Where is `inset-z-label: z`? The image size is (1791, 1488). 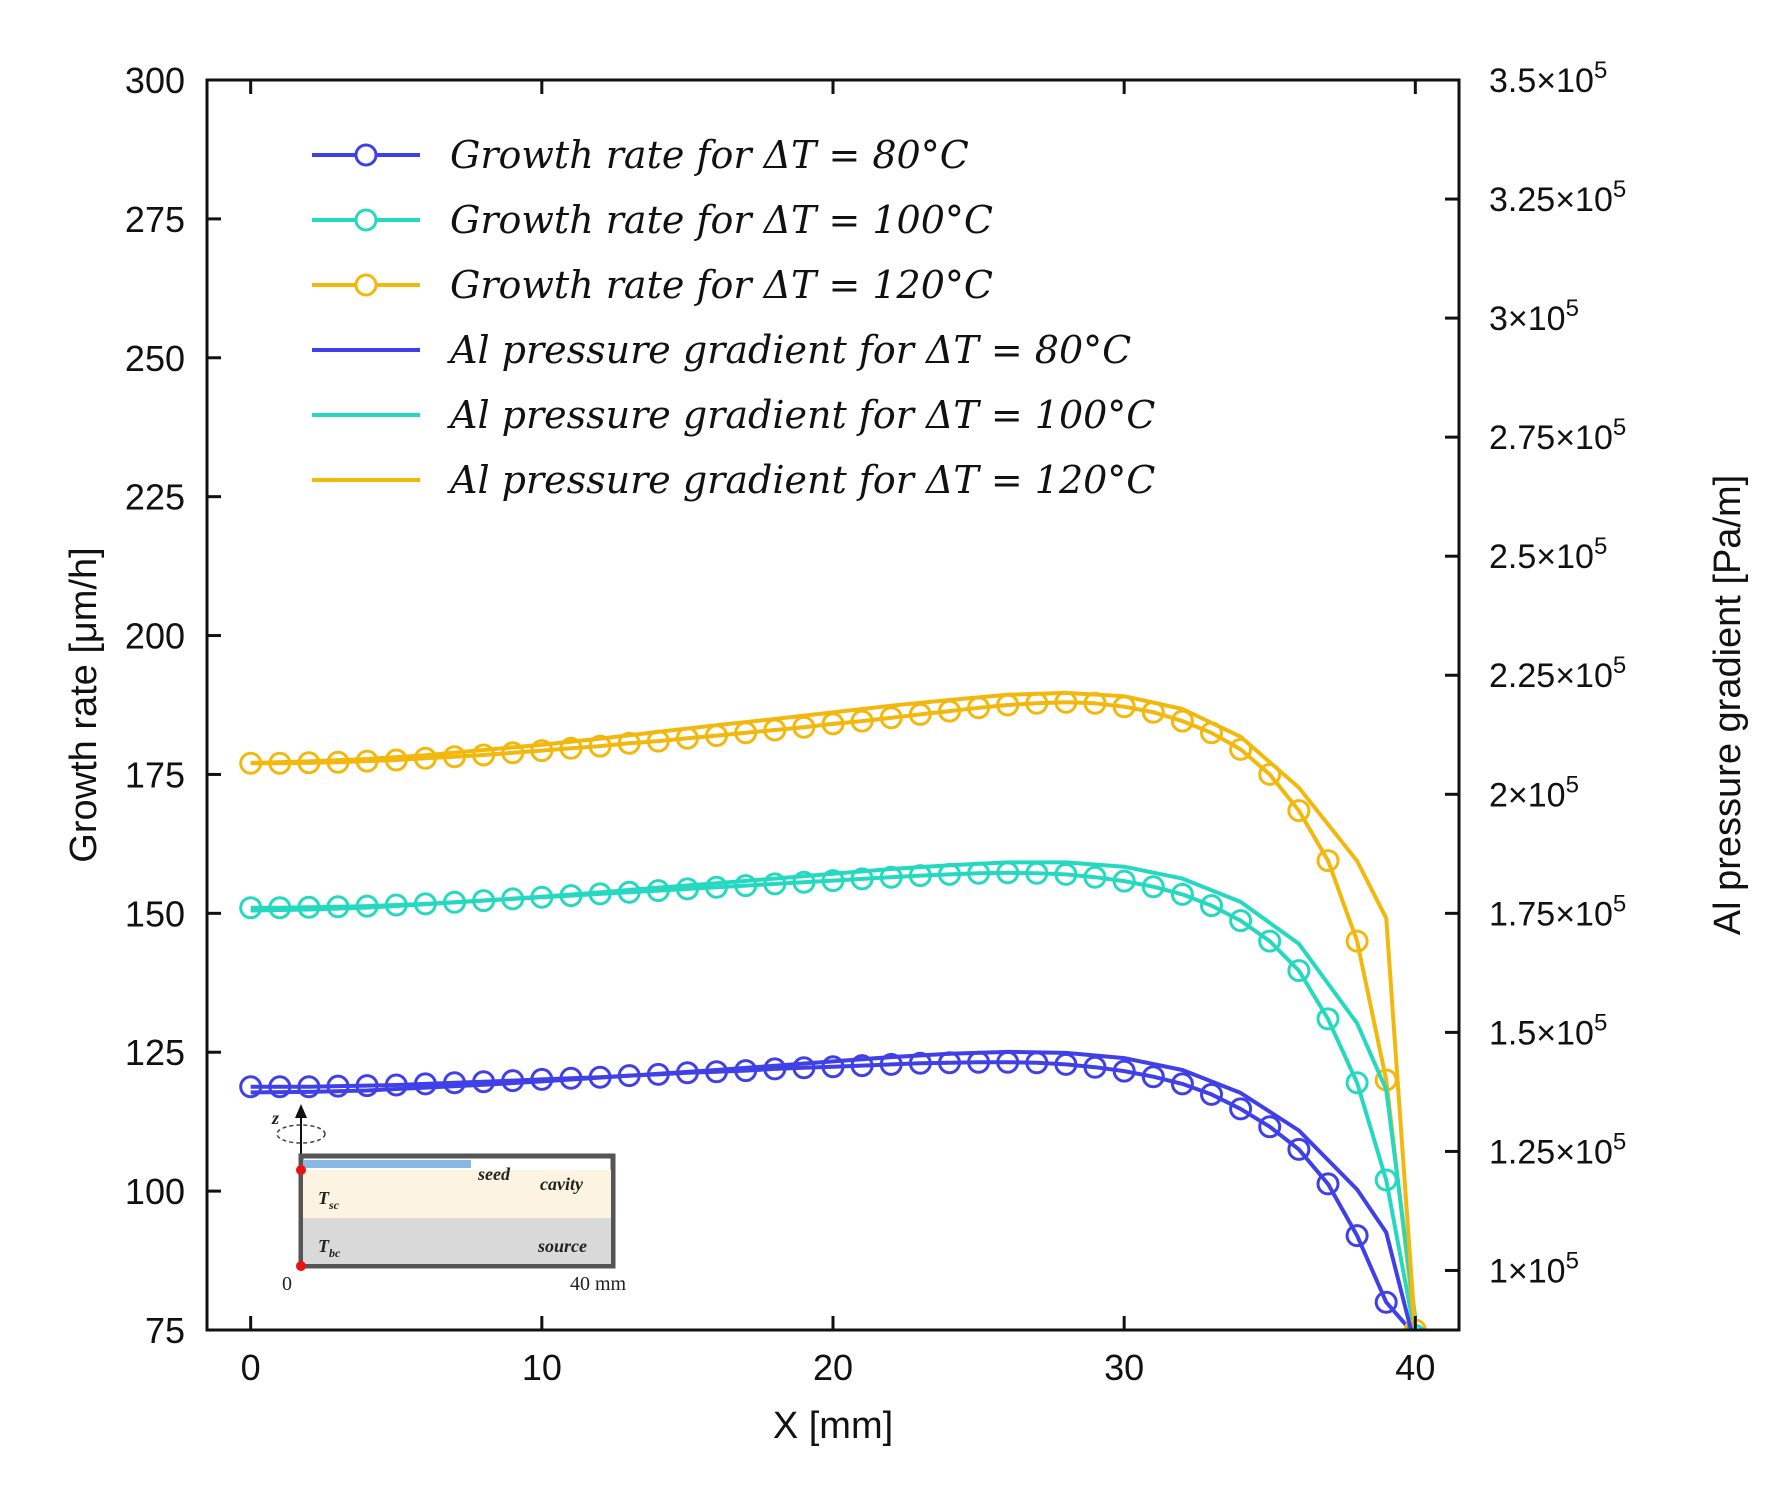 inset-z-label: z is located at coordinates (275, 1118).